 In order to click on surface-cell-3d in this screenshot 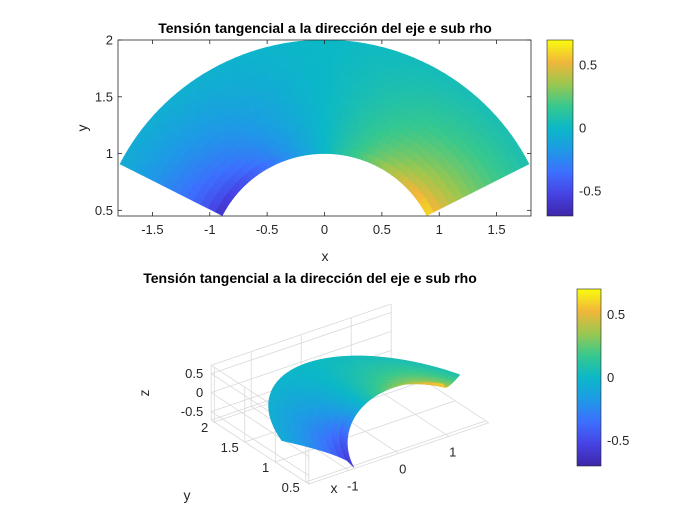, I will do `click(442, 385)`.